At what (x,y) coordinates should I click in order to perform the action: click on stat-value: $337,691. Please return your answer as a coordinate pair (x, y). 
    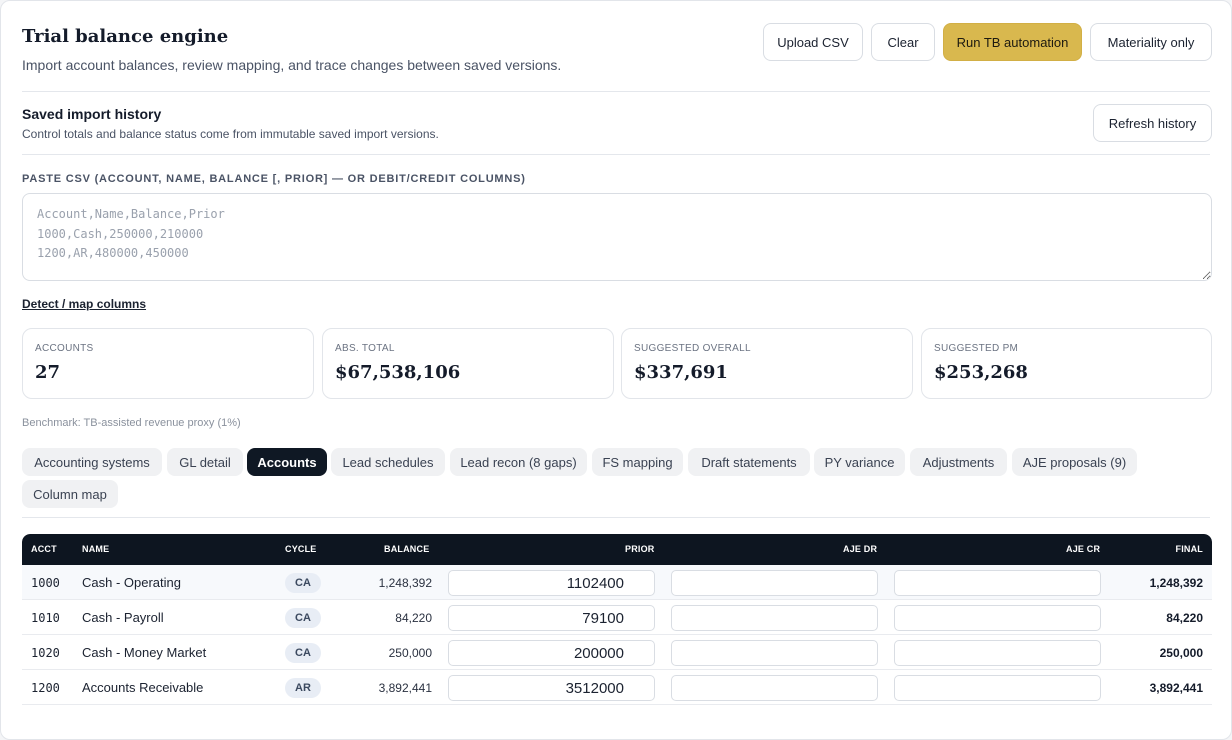
    Looking at the image, I should click on (681, 372).